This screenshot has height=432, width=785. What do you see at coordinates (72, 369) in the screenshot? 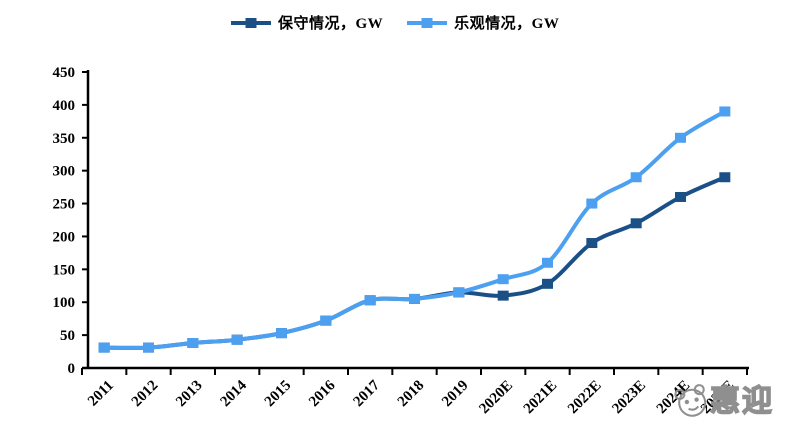
I see `y-axis-label-0: 0` at bounding box center [72, 369].